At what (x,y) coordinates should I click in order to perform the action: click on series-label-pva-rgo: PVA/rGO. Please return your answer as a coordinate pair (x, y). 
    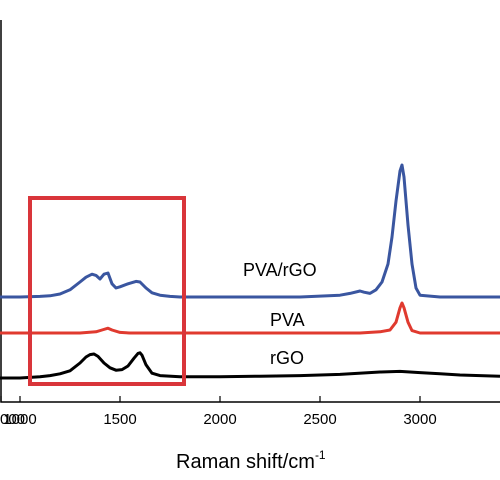
    Looking at the image, I should click on (280, 270).